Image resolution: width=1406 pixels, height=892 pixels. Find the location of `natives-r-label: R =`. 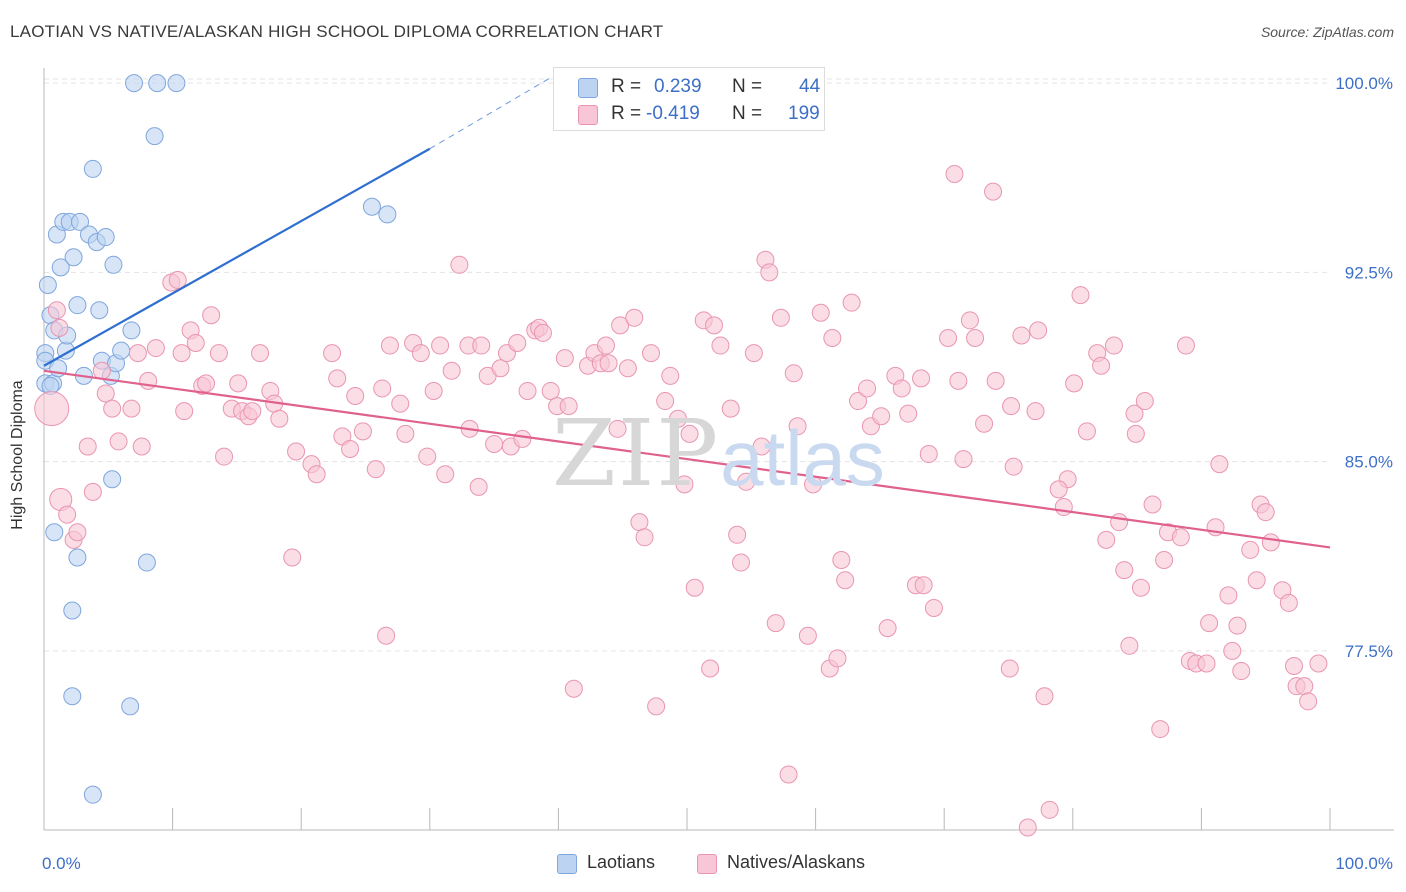

natives-r-label: R = is located at coordinates (626, 113).